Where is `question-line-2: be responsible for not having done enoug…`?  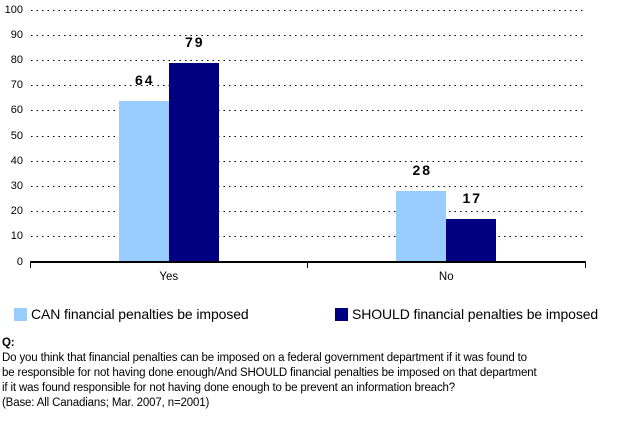
question-line-2: be responsible for not having done enoug… is located at coordinates (269, 373).